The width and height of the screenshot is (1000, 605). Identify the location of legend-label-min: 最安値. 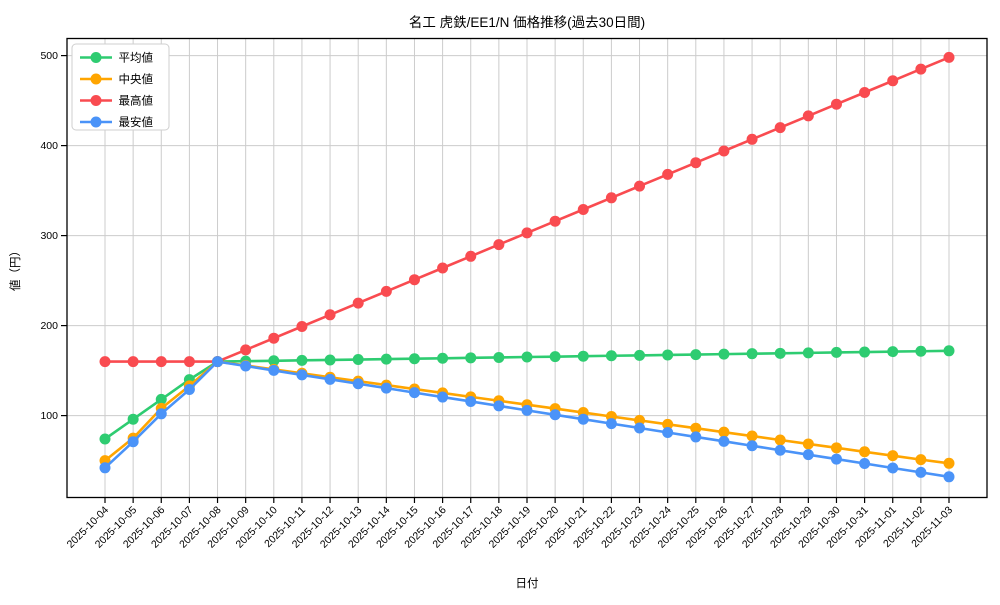
(136, 122).